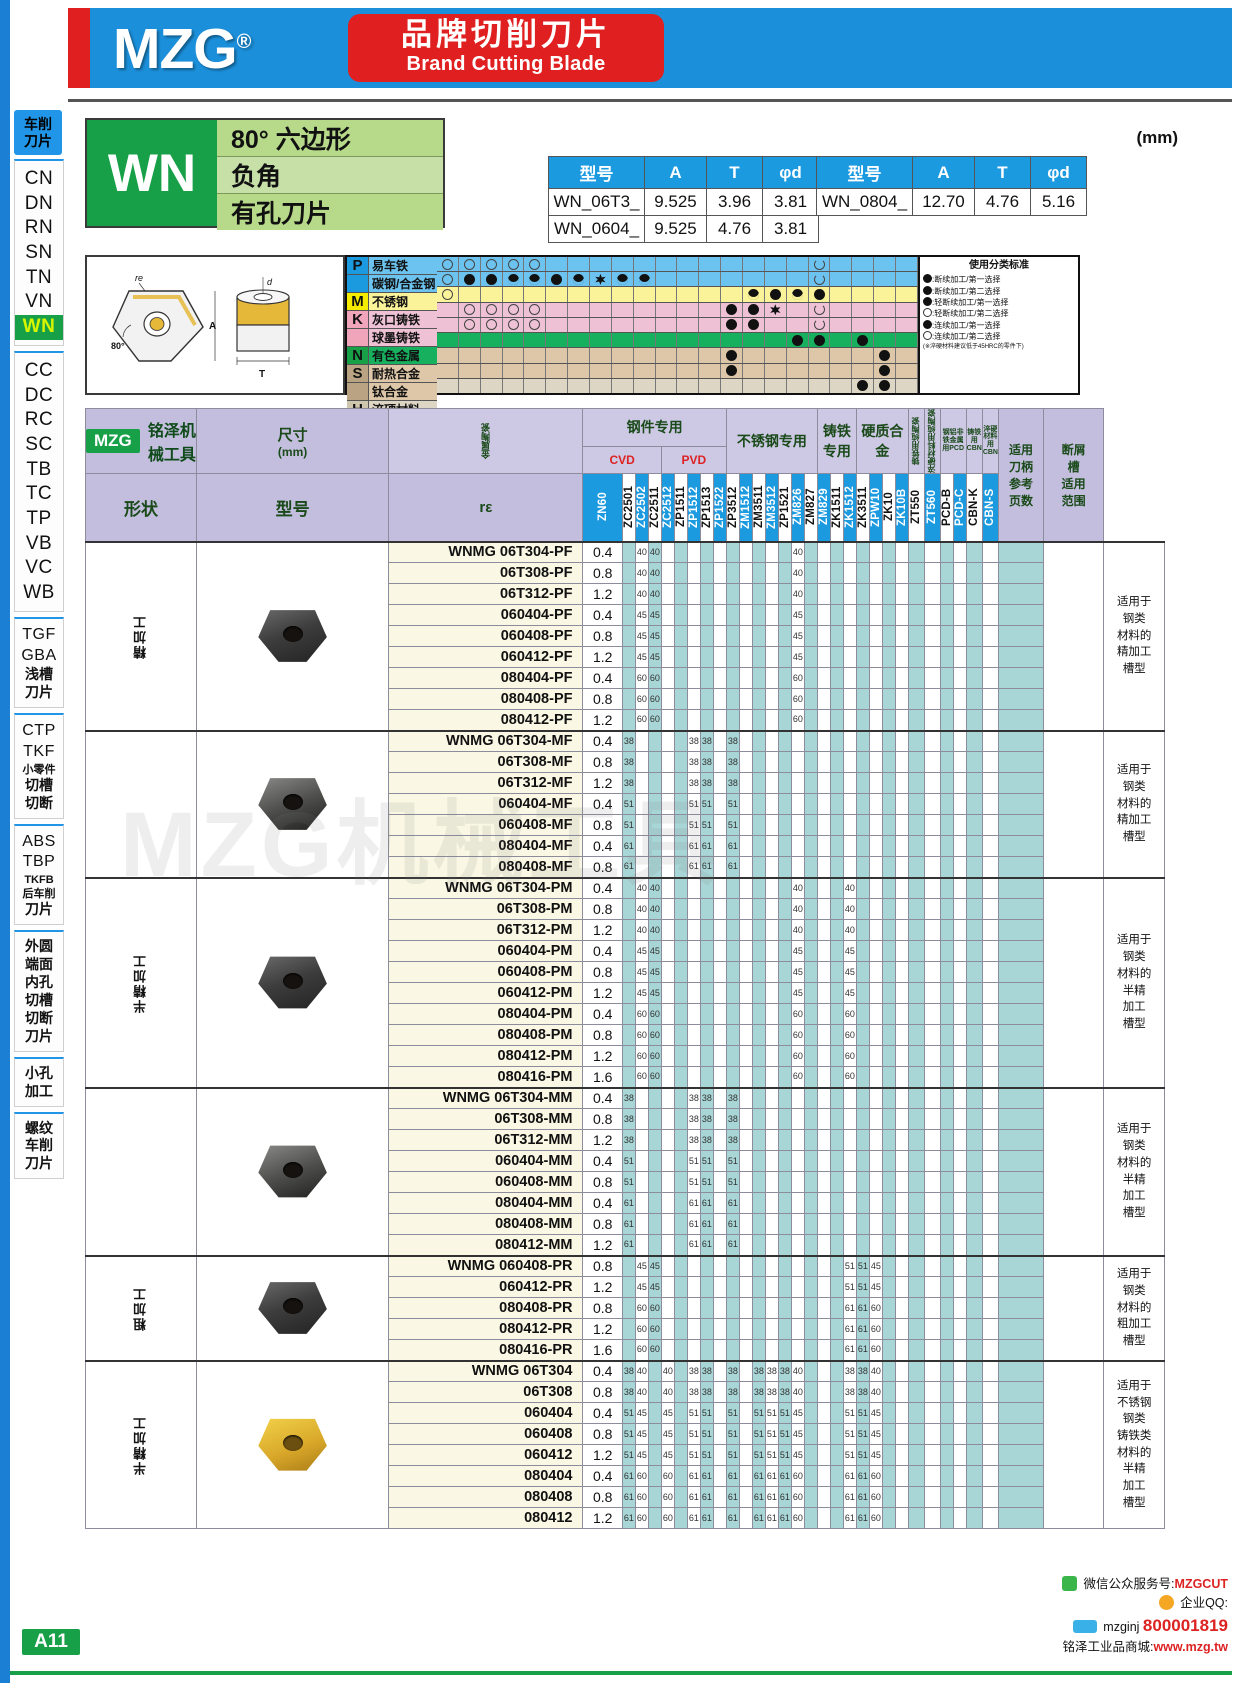  I want to click on grade-header-zk1512: ZK1512, so click(849, 507).